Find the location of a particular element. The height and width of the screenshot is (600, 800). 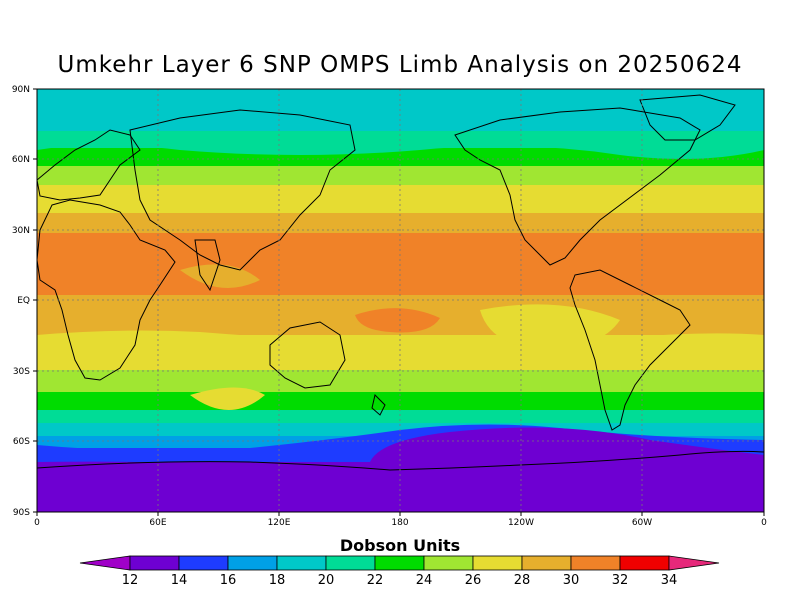

europe-outline is located at coordinates (89, 165).